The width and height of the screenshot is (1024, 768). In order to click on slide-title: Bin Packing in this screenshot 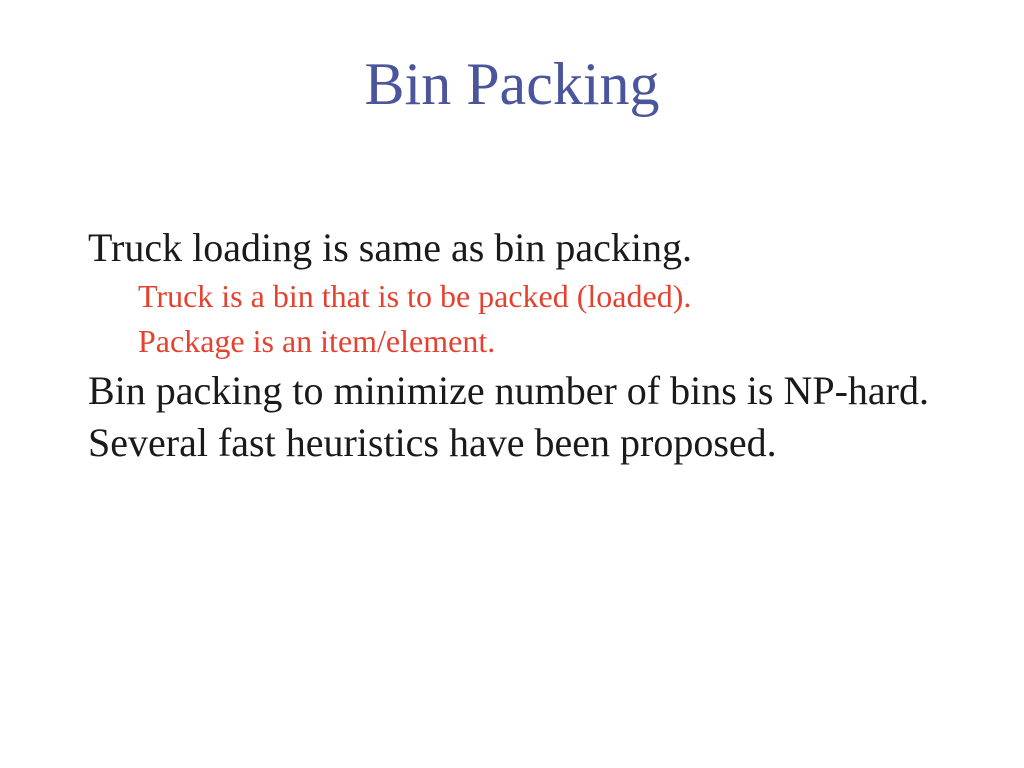, I will do `click(512, 84)`.